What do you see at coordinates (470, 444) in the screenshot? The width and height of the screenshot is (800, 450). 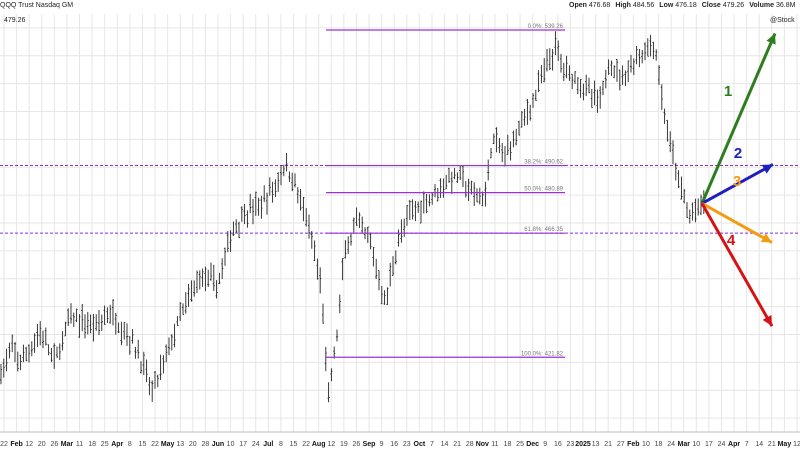 I see `x-tick-label: 28` at bounding box center [470, 444].